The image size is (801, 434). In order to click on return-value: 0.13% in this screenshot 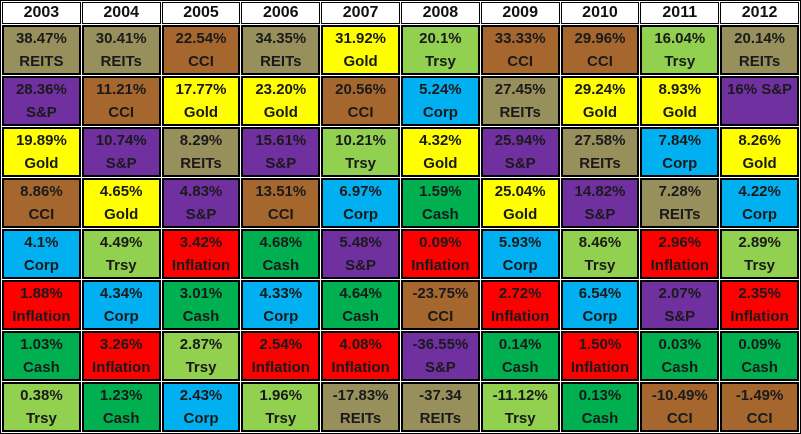, I will do `click(600, 395)`.